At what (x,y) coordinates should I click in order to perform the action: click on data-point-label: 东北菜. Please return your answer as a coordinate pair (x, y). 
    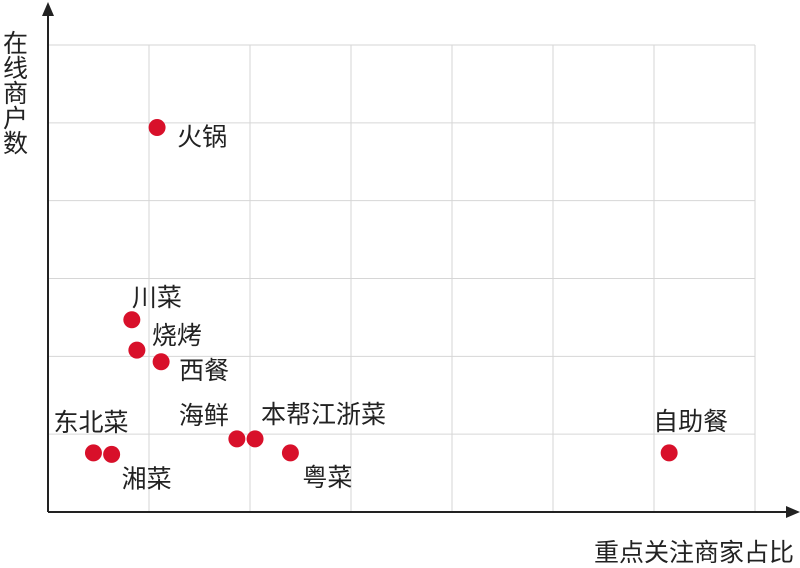
    Looking at the image, I should click on (90, 422).